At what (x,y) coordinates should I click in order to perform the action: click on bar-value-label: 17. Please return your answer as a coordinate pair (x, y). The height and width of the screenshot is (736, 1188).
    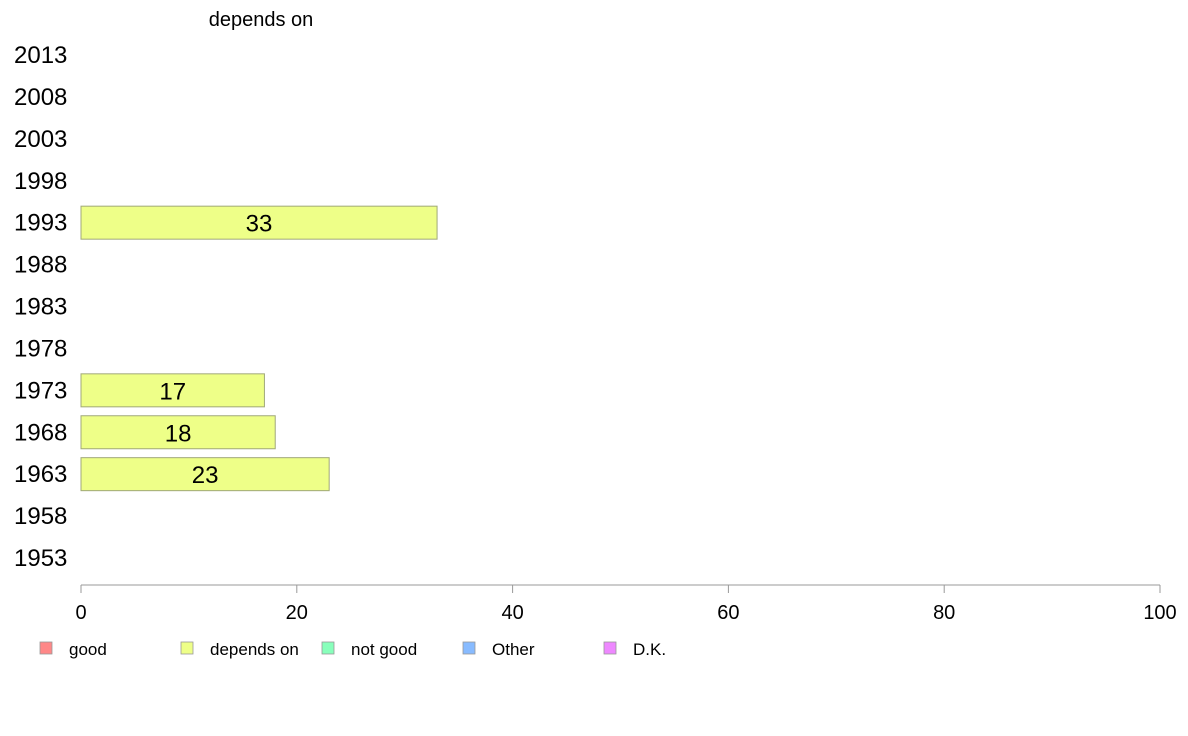
    Looking at the image, I should click on (172, 391).